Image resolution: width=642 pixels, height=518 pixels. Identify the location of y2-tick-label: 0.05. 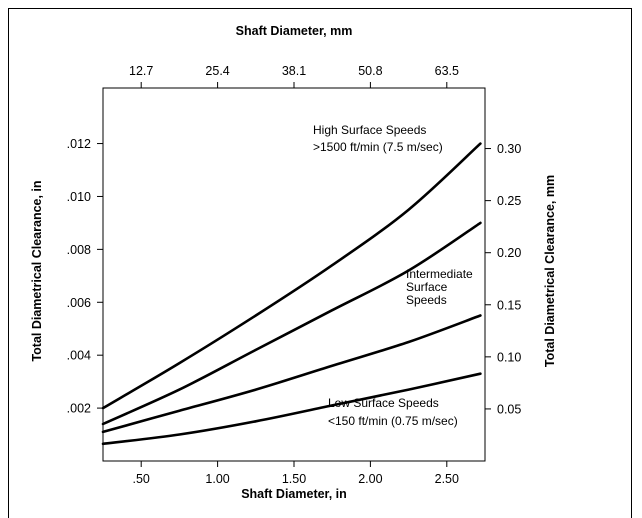
(509, 409).